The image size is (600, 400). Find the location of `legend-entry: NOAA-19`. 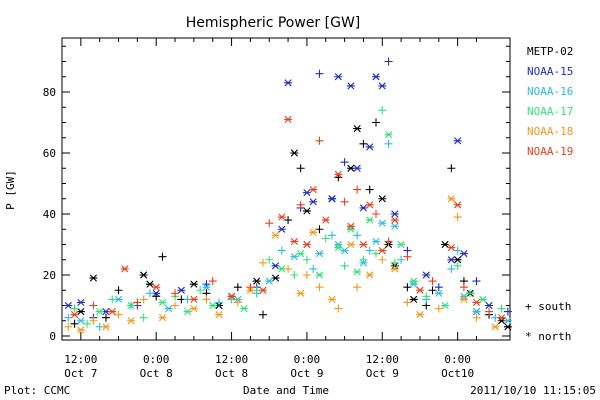

legend-entry: NOAA-19 is located at coordinates (550, 151).